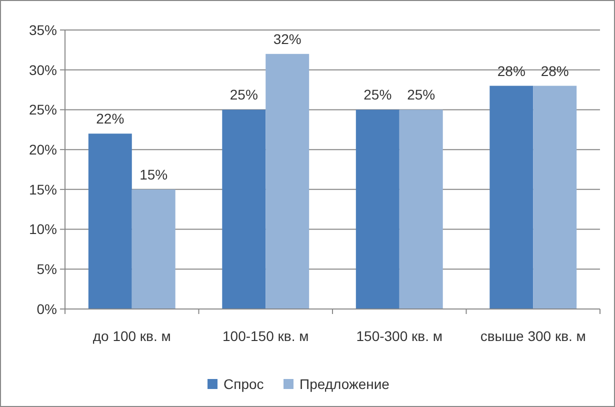 The width and height of the screenshot is (615, 407). Describe the element at coordinates (110, 118) in the screenshot. I see `data-label: 22%` at that location.